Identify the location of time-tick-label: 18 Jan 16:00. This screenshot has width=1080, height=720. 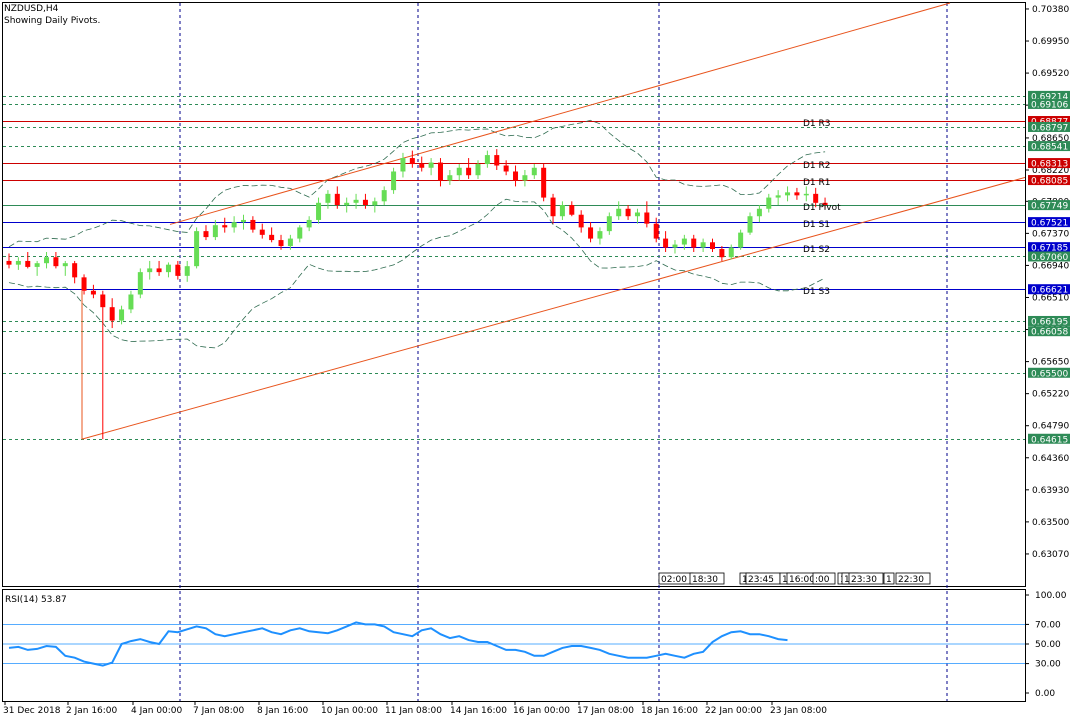
(669, 711).